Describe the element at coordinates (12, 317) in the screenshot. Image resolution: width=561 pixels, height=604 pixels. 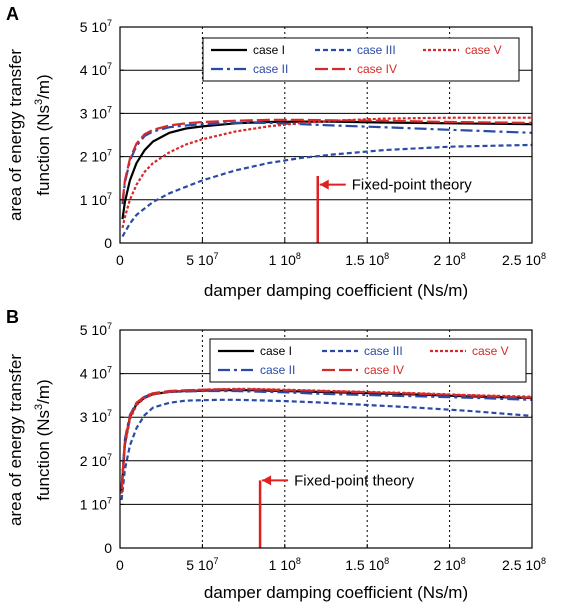
I see `panel-label: B` at that location.